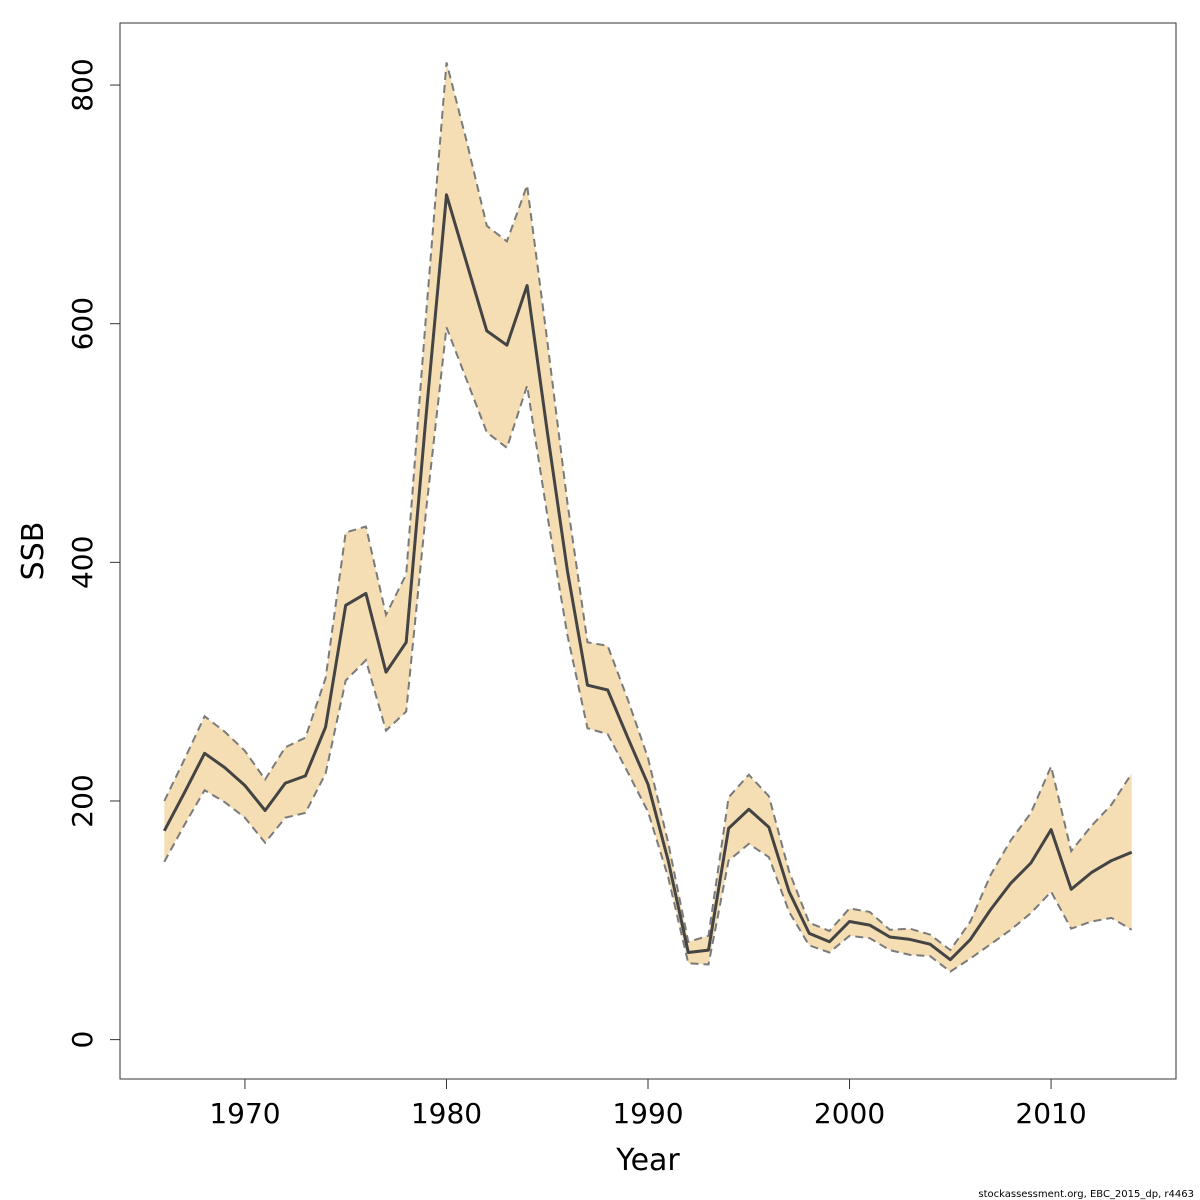 The height and width of the screenshot is (1200, 1200). Describe the element at coordinates (849, 1113) in the screenshot. I see `x-tick-label: 2000` at that location.